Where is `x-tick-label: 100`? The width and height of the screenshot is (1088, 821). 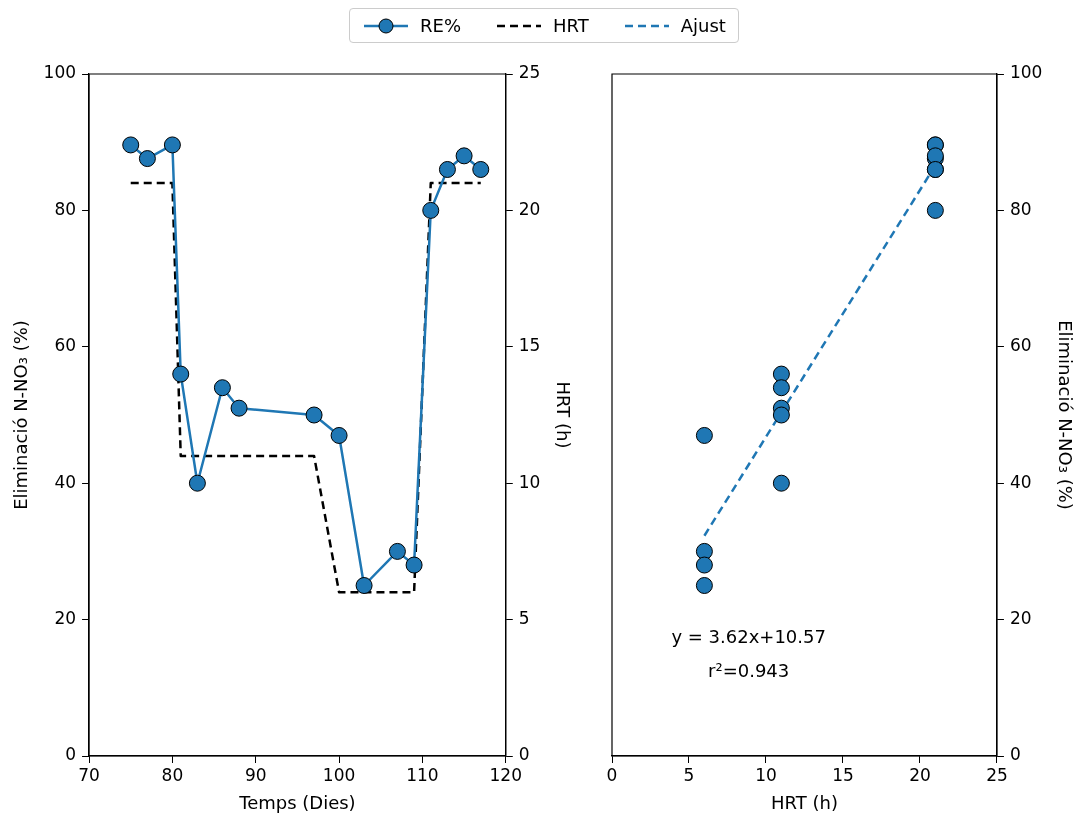 x-tick-label: 100 is located at coordinates (339, 774).